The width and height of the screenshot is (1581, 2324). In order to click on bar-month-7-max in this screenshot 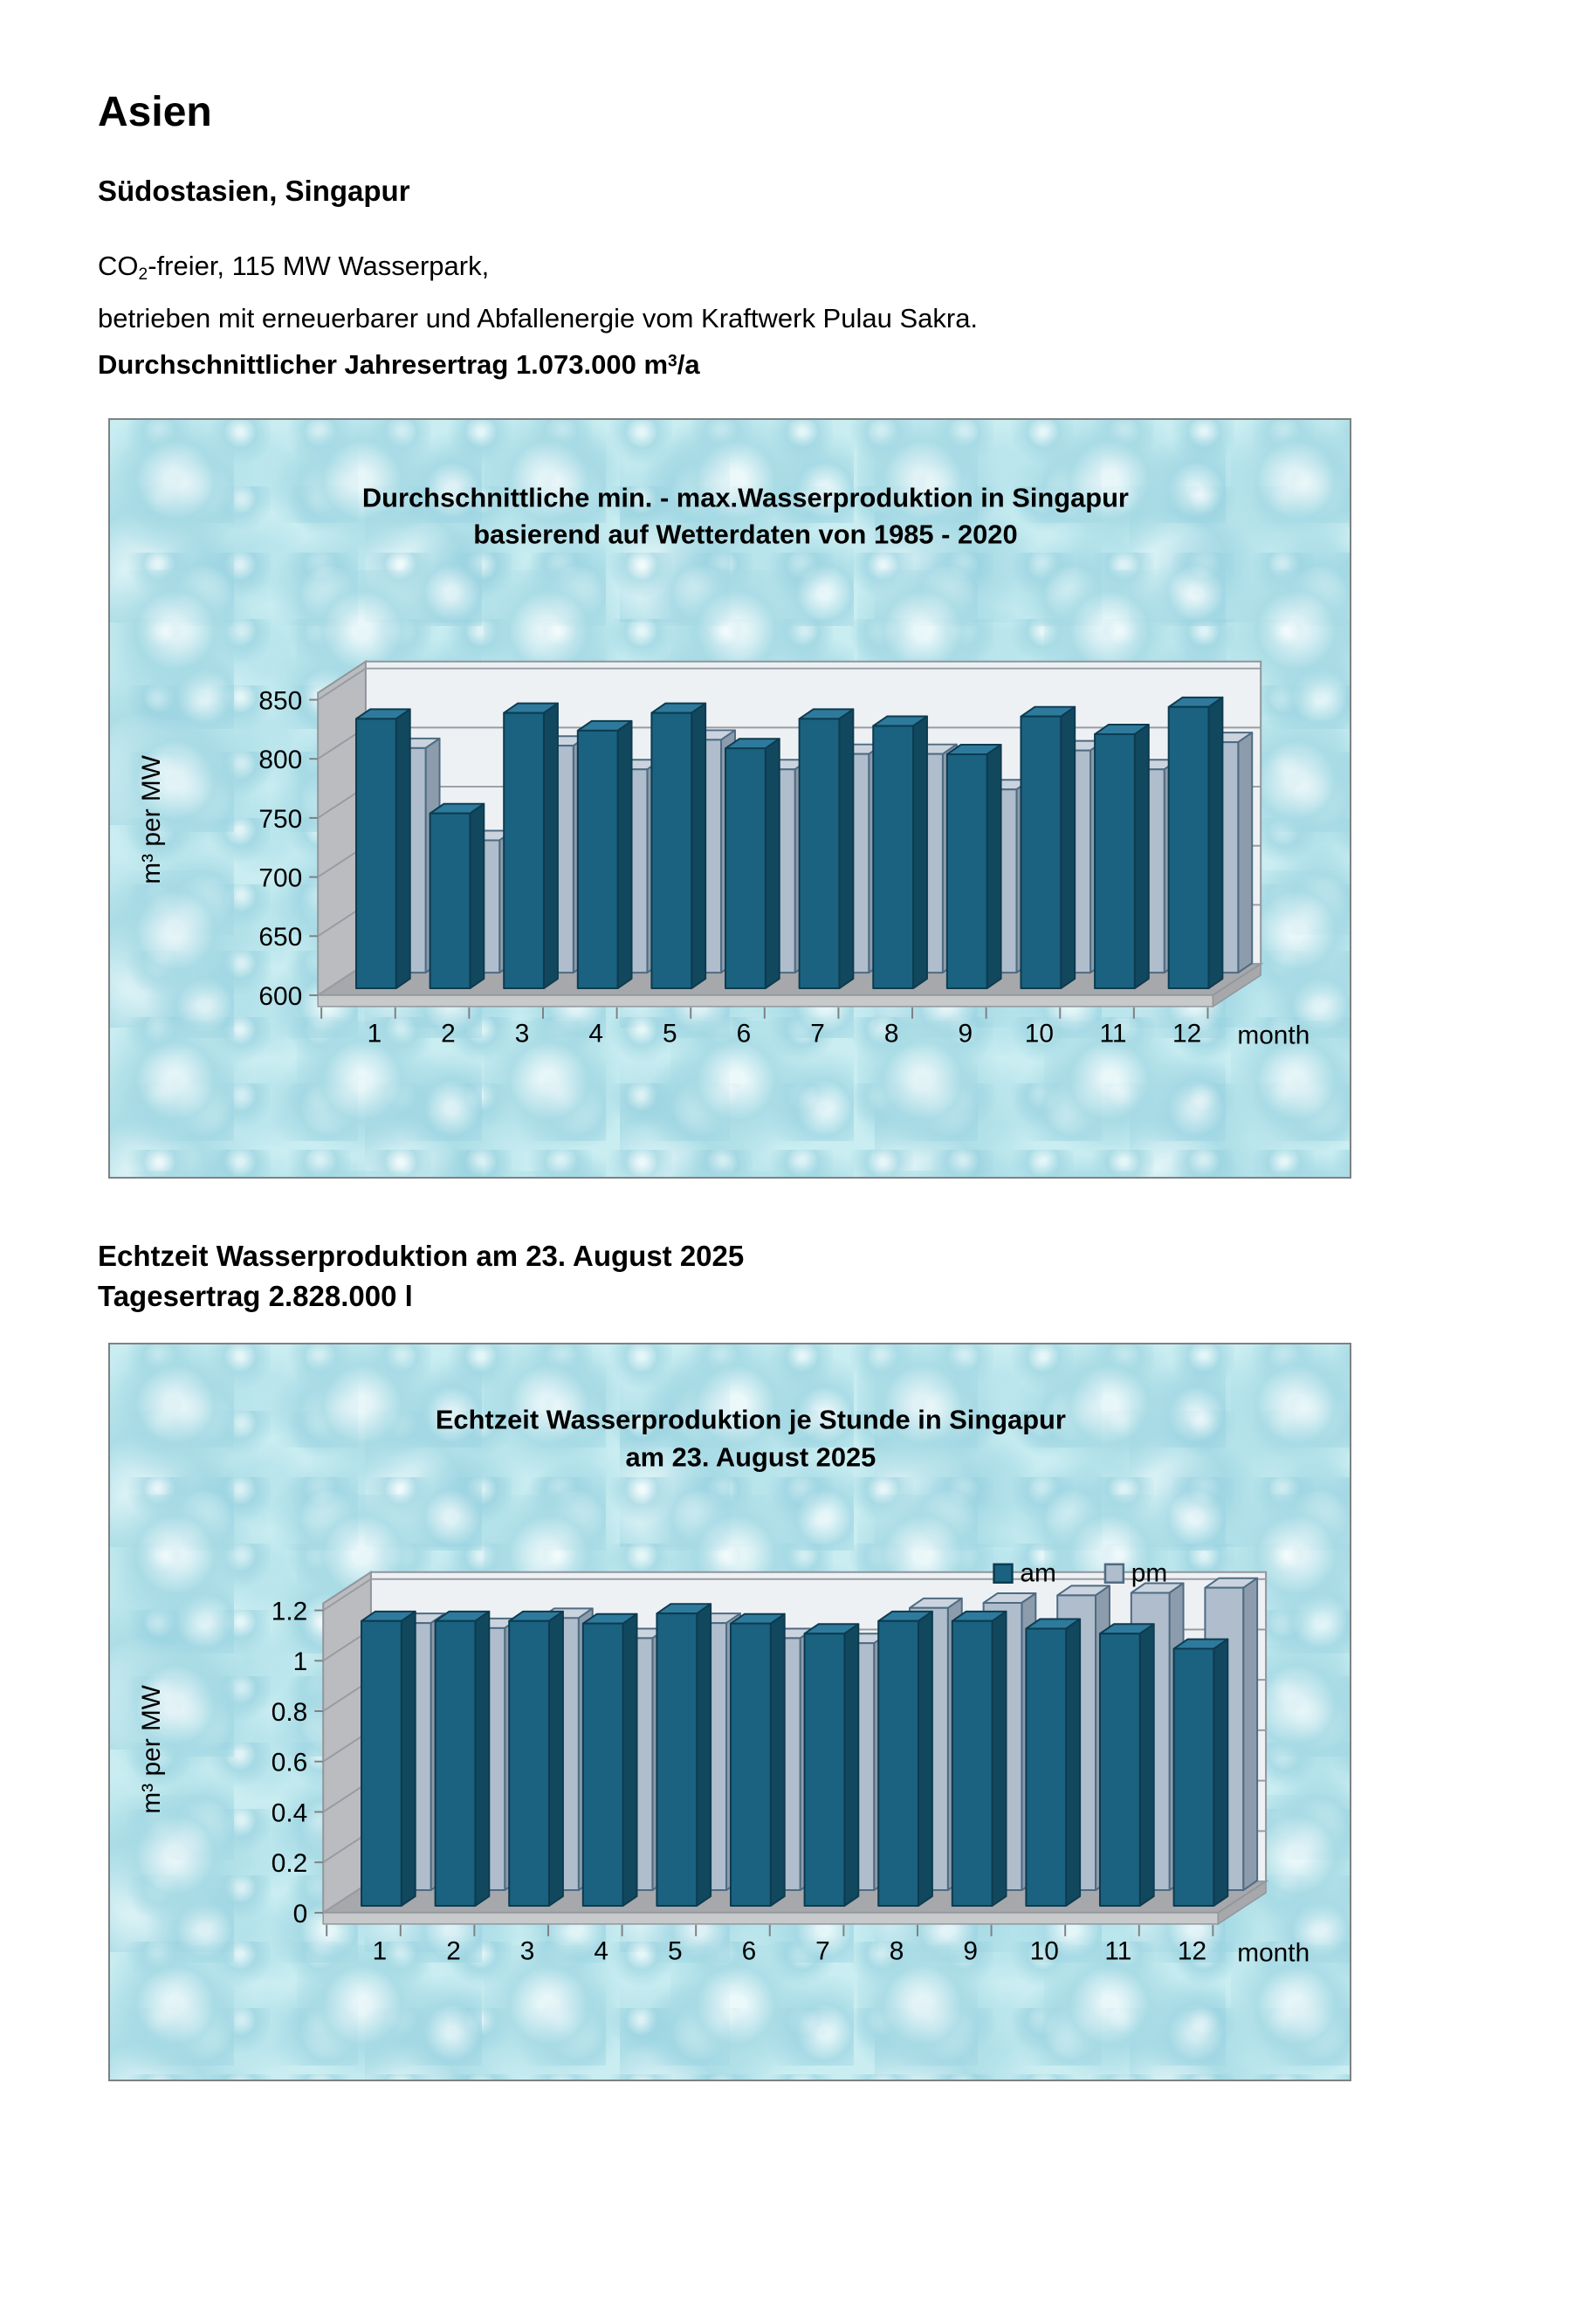, I will do `click(827, 849)`.